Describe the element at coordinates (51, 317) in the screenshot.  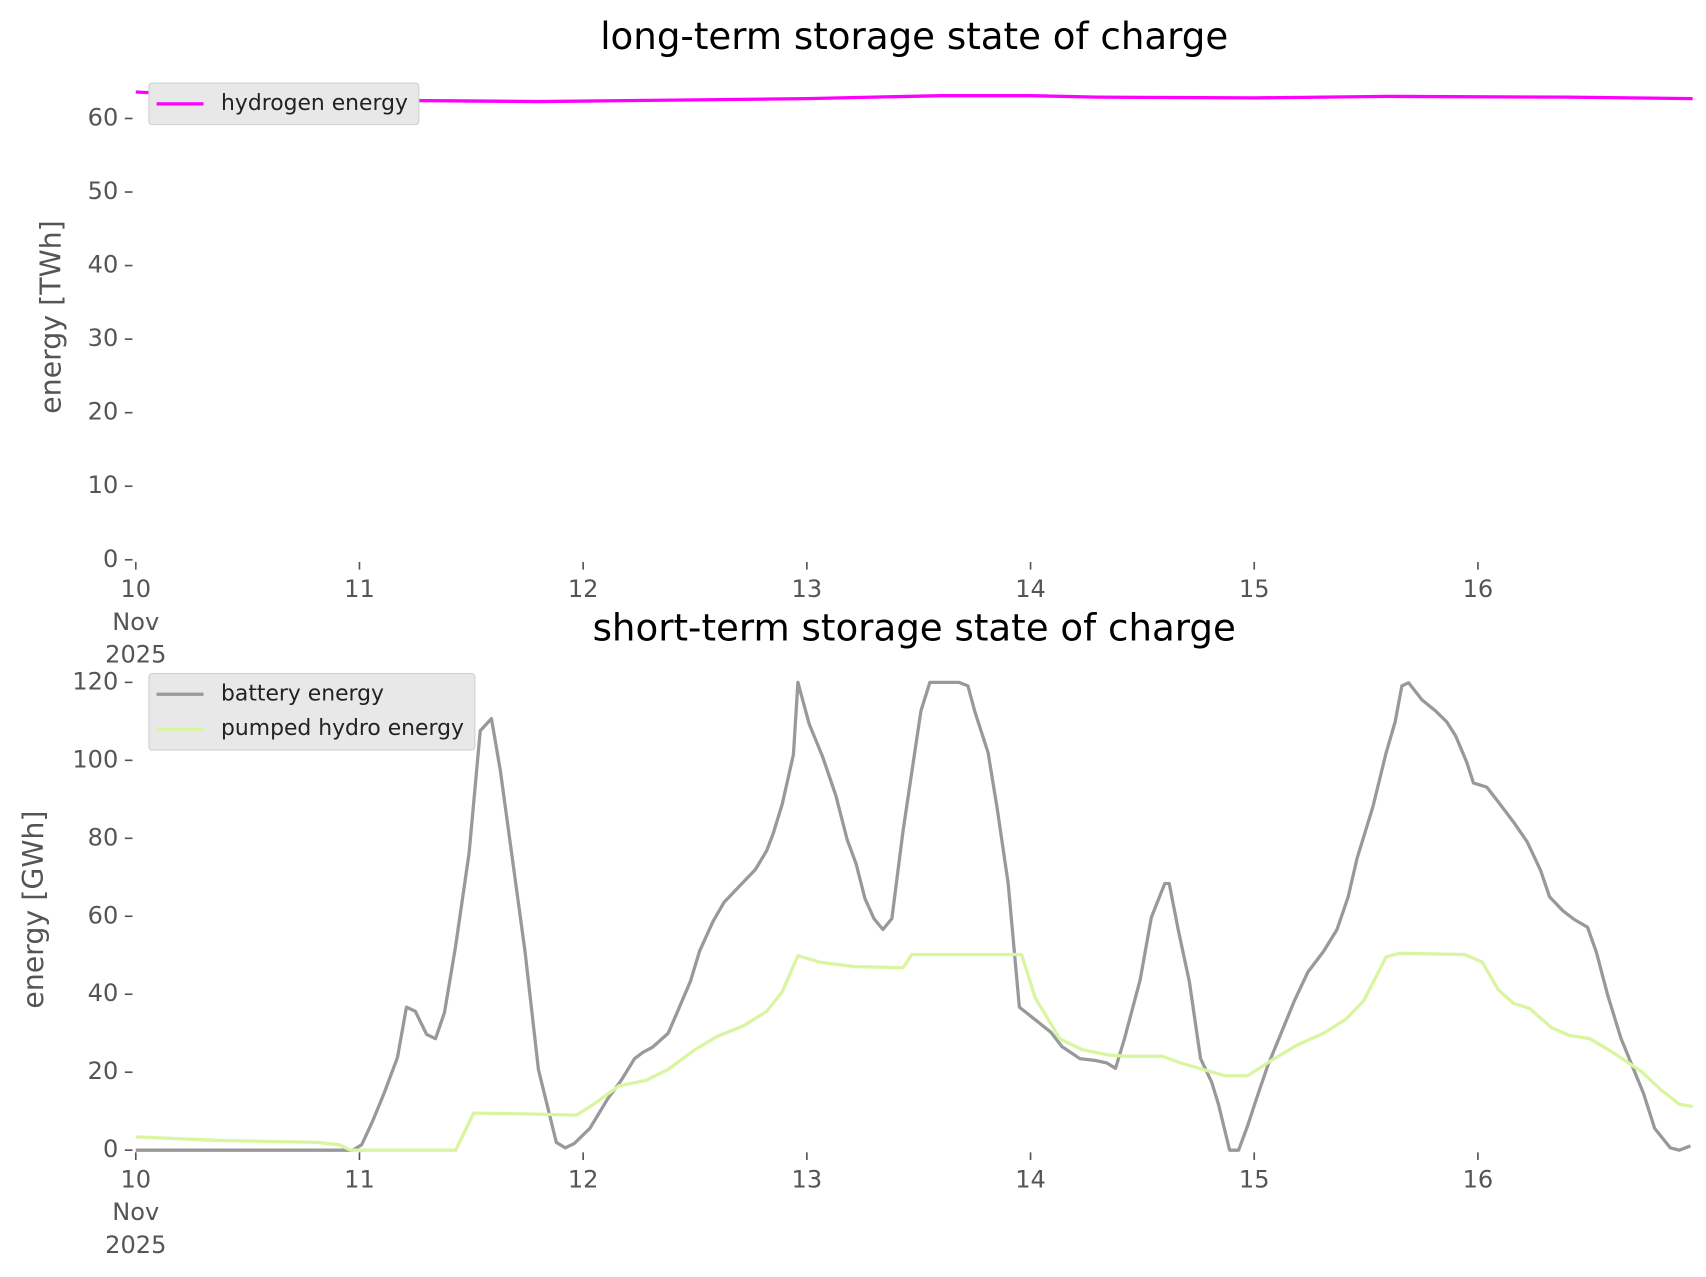
I see `y-axis-label: energy [TWh]` at that location.